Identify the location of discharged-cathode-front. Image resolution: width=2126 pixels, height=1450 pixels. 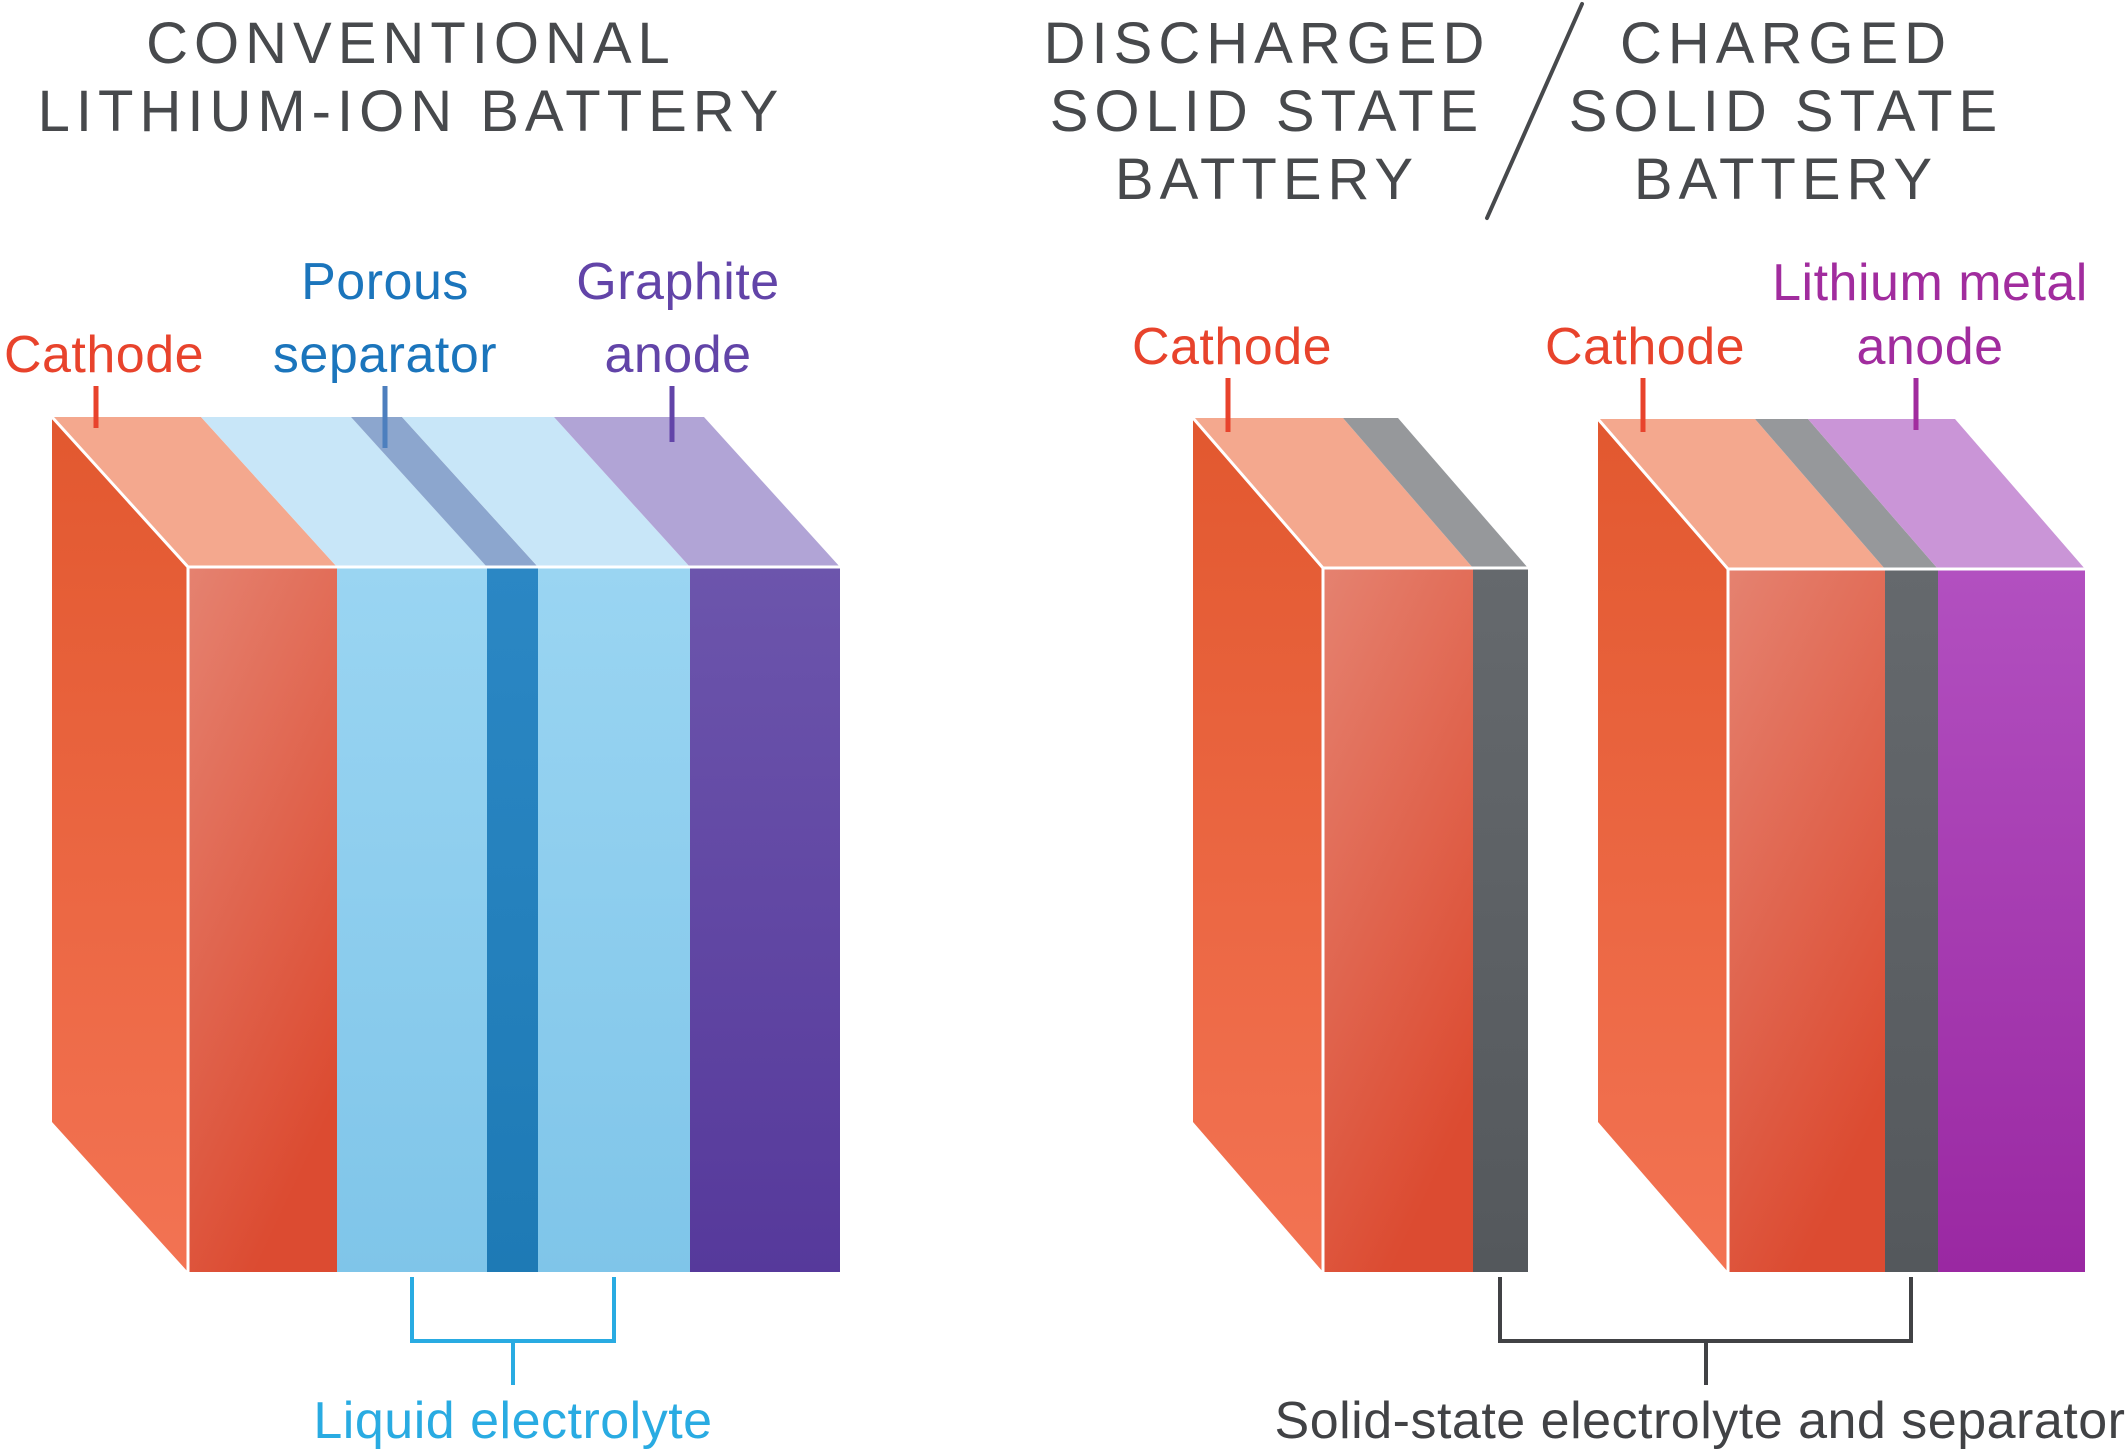
(1398, 920).